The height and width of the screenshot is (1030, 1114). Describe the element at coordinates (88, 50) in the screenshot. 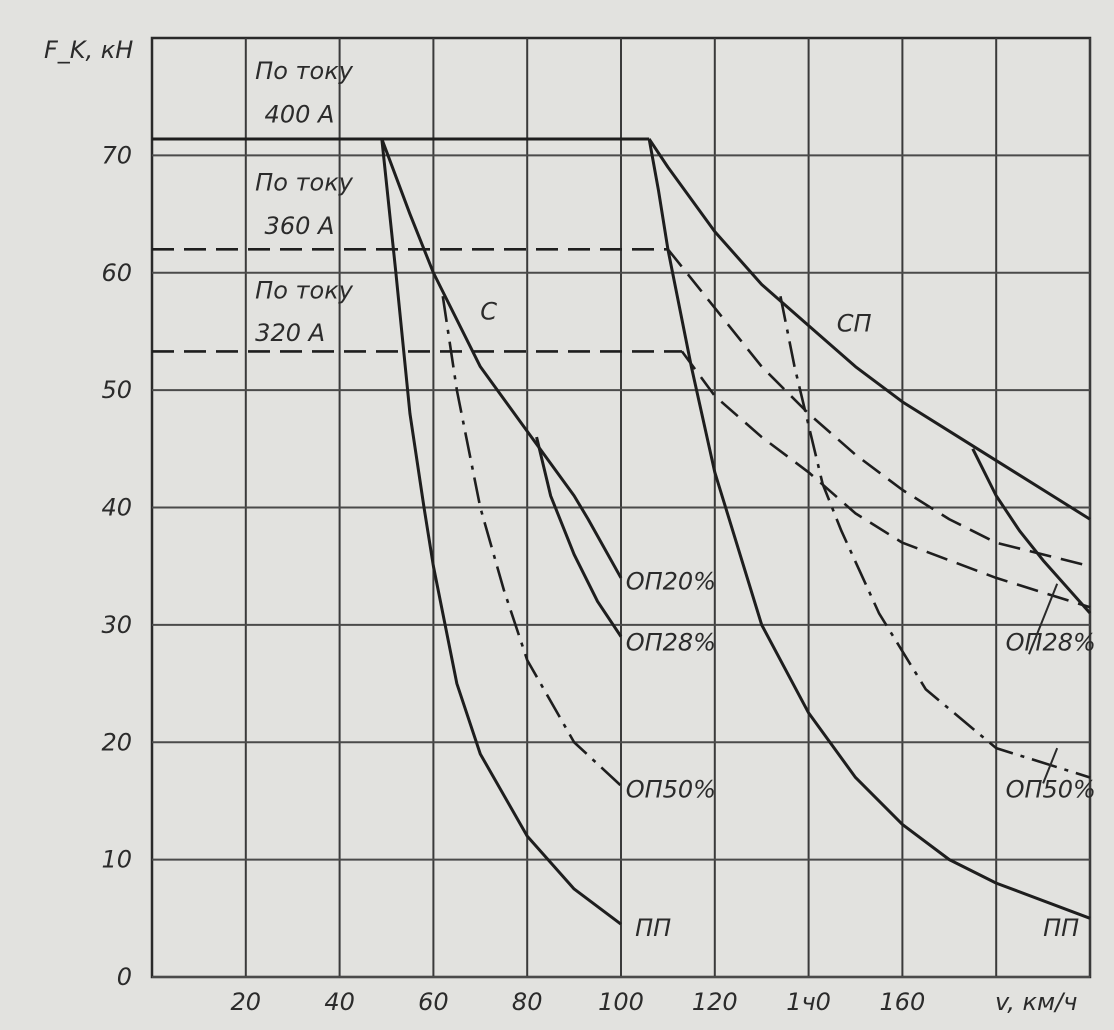

I see `y-axis-label: F_K, кН` at that location.